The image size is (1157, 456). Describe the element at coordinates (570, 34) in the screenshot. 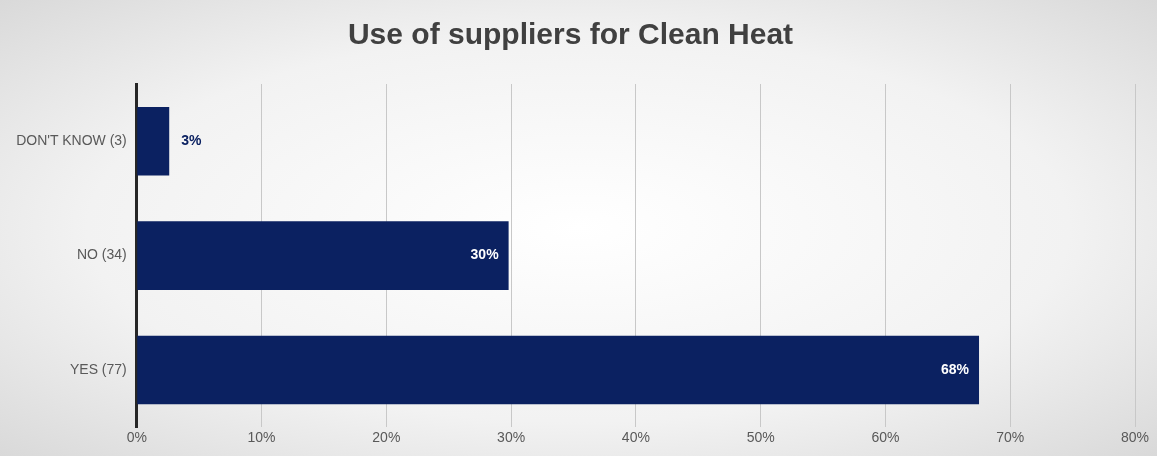

I see `chart-title: Use of suppliers for Clean Heat` at that location.